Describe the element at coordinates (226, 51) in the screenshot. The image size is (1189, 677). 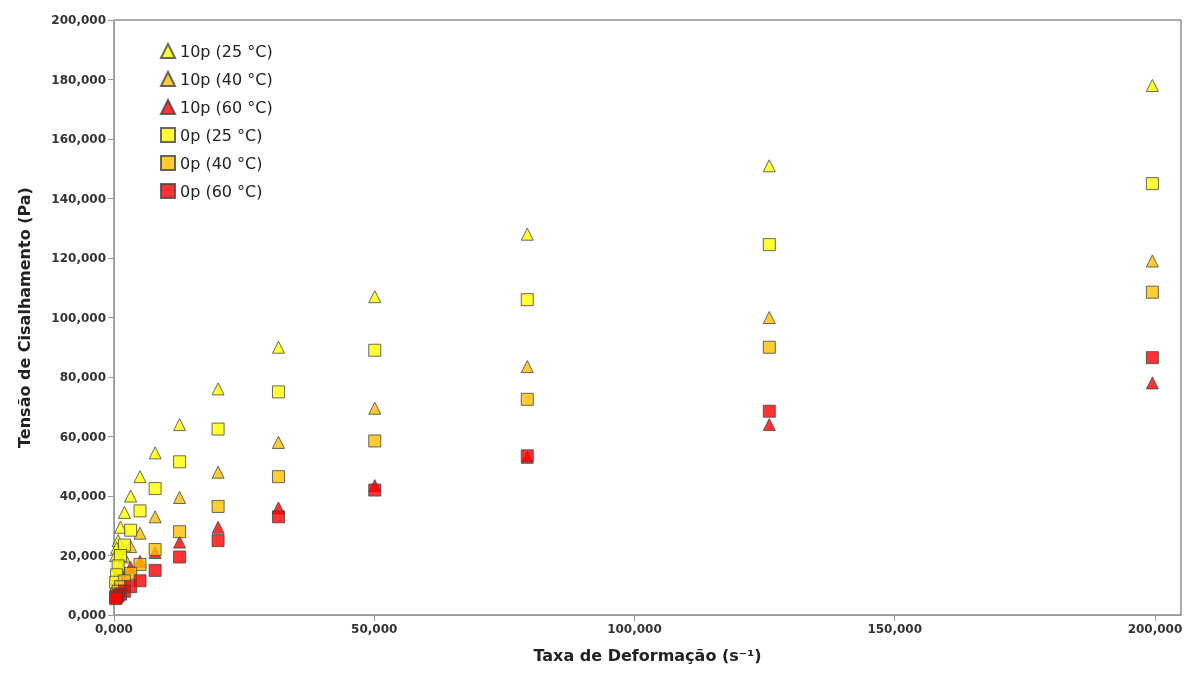
I see `legend-label: 10p (25 °C)` at that location.